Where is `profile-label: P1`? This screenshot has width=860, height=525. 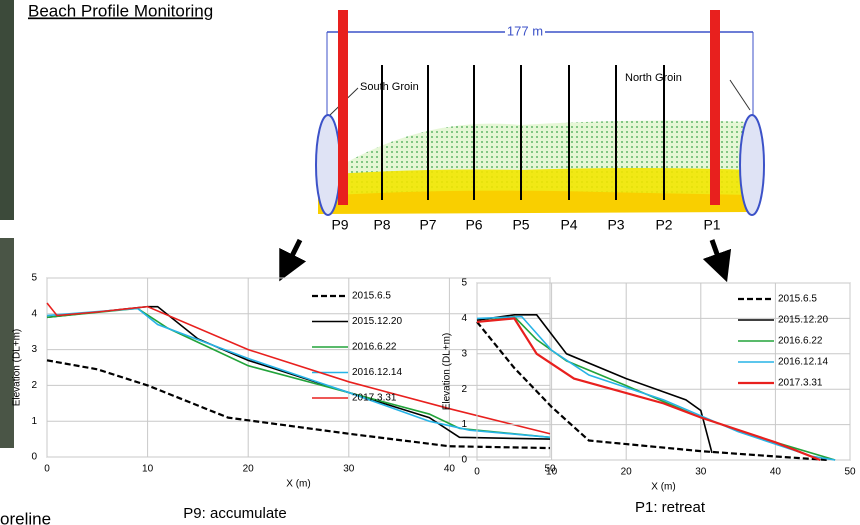 profile-label: P1 is located at coordinates (711, 225).